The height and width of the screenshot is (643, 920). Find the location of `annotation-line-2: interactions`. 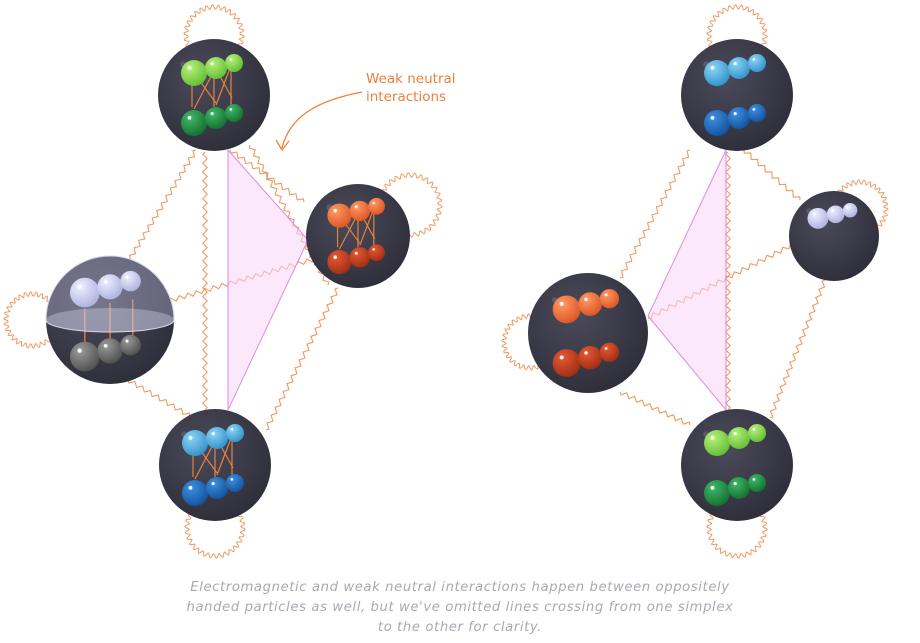

annotation-line-2: interactions is located at coordinates (406, 97).